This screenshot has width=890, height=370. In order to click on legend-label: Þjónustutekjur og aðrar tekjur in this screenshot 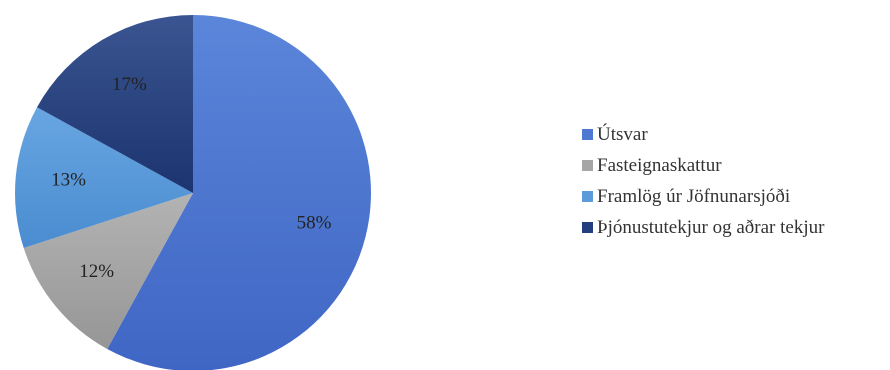, I will do `click(711, 227)`.